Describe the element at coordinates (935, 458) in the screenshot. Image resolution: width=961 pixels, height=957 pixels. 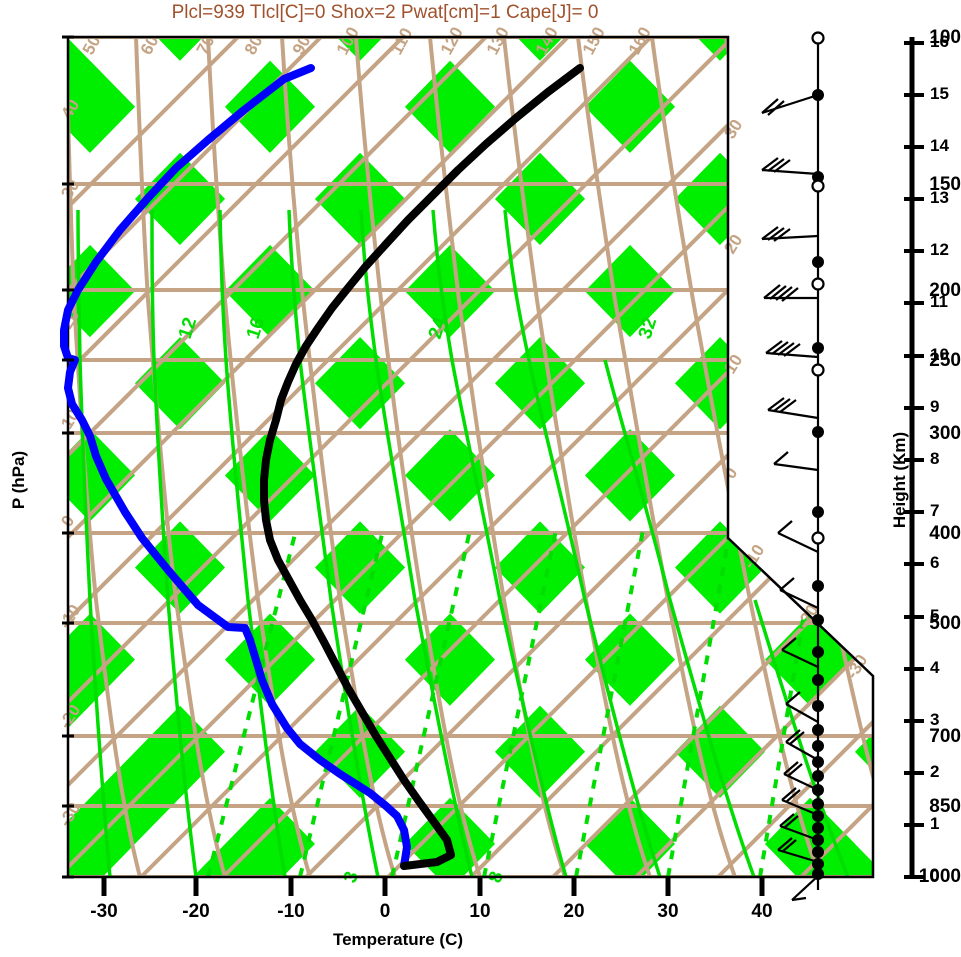
I see `height-label-8: 8` at that location.